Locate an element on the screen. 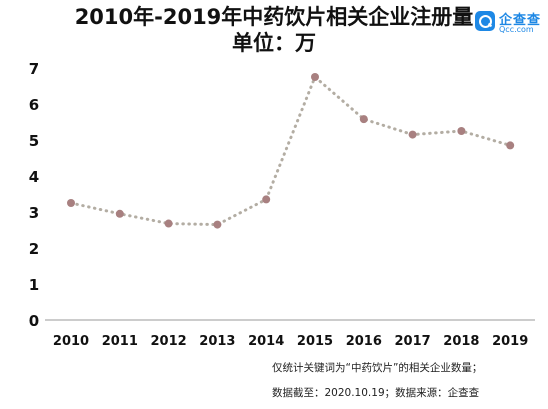  x-tick-label: 2017 is located at coordinates (413, 341).